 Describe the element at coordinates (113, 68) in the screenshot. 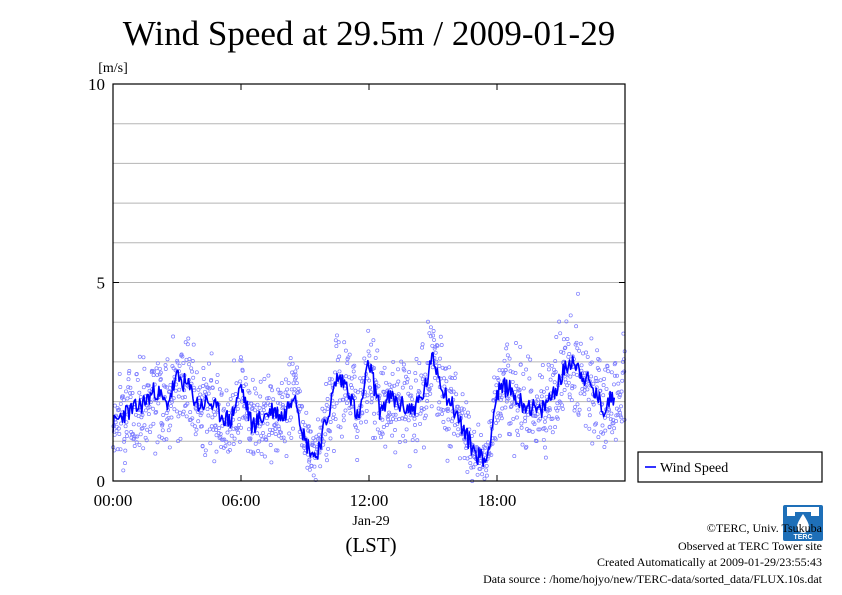

I see `y-axis-label: [m/s]` at that location.